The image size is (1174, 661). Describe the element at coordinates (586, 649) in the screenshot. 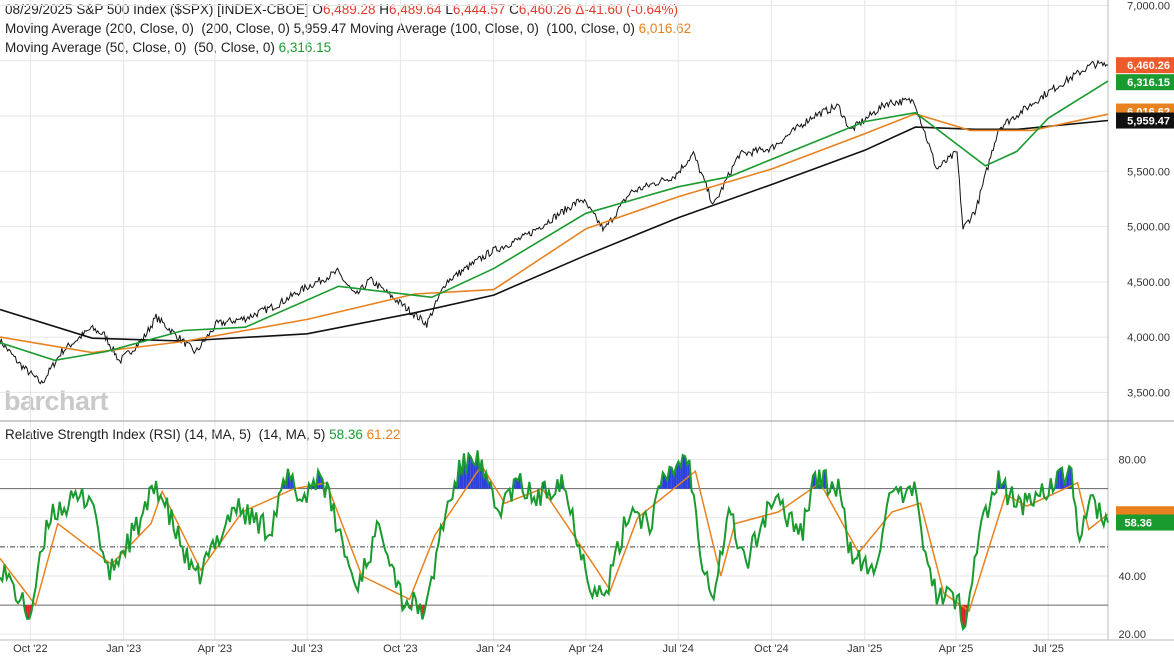

I see `x-tick-label: Apr '24` at that location.